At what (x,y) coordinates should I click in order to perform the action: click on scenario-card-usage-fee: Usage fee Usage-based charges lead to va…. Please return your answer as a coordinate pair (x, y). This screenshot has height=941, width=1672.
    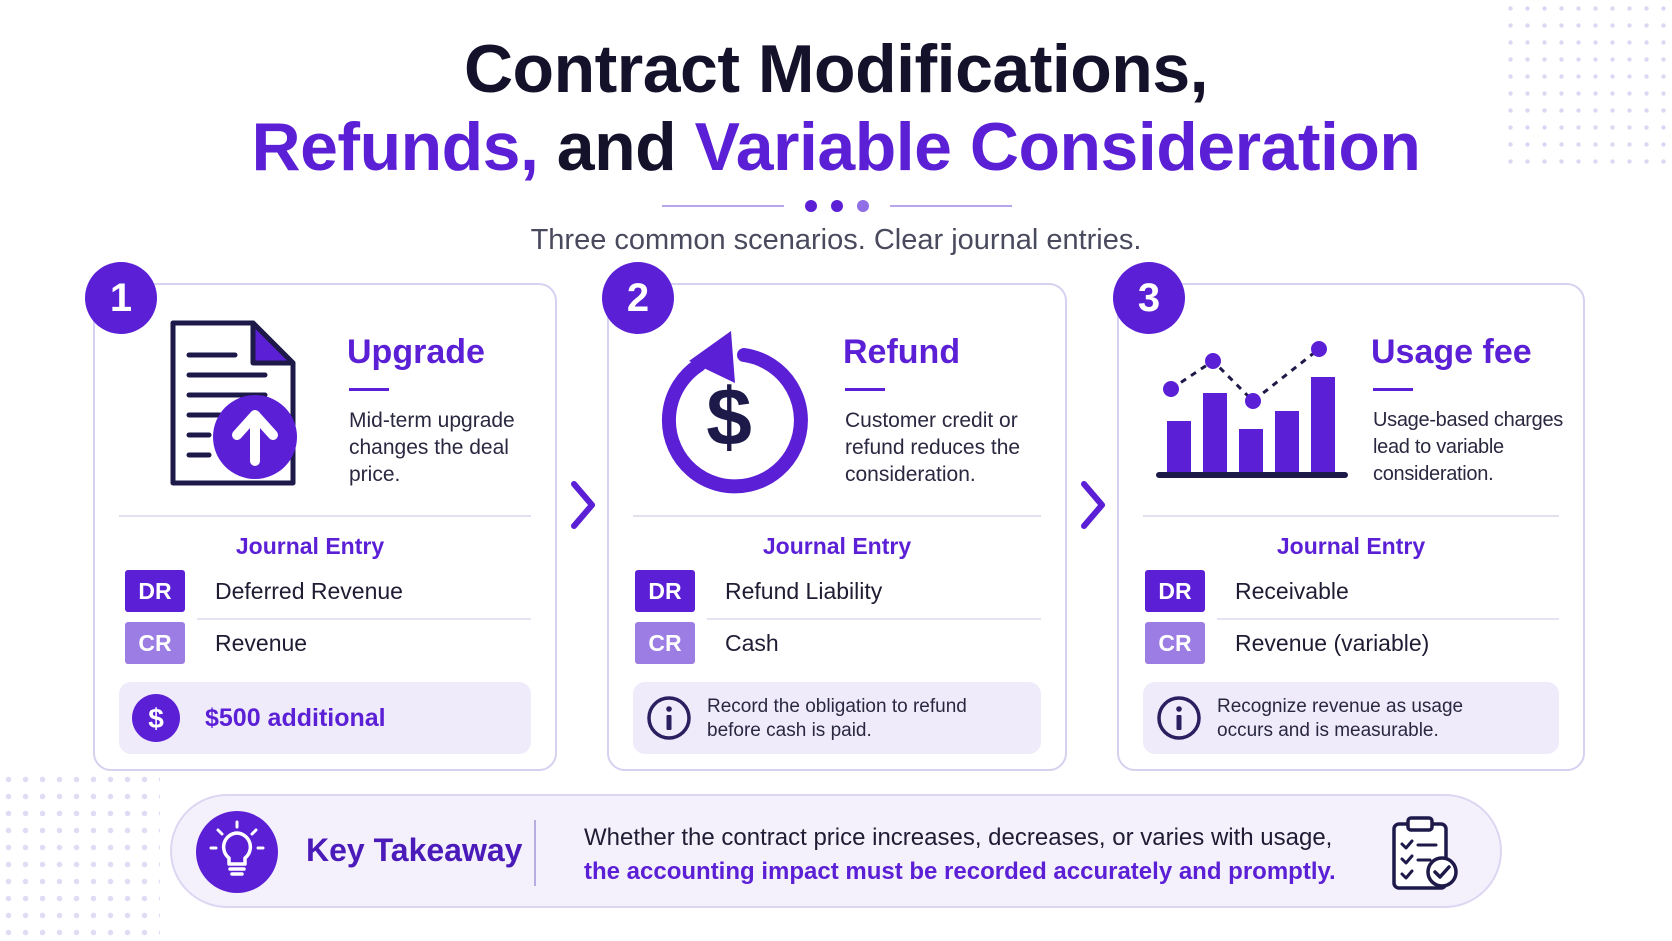
    Looking at the image, I should click on (1351, 527).